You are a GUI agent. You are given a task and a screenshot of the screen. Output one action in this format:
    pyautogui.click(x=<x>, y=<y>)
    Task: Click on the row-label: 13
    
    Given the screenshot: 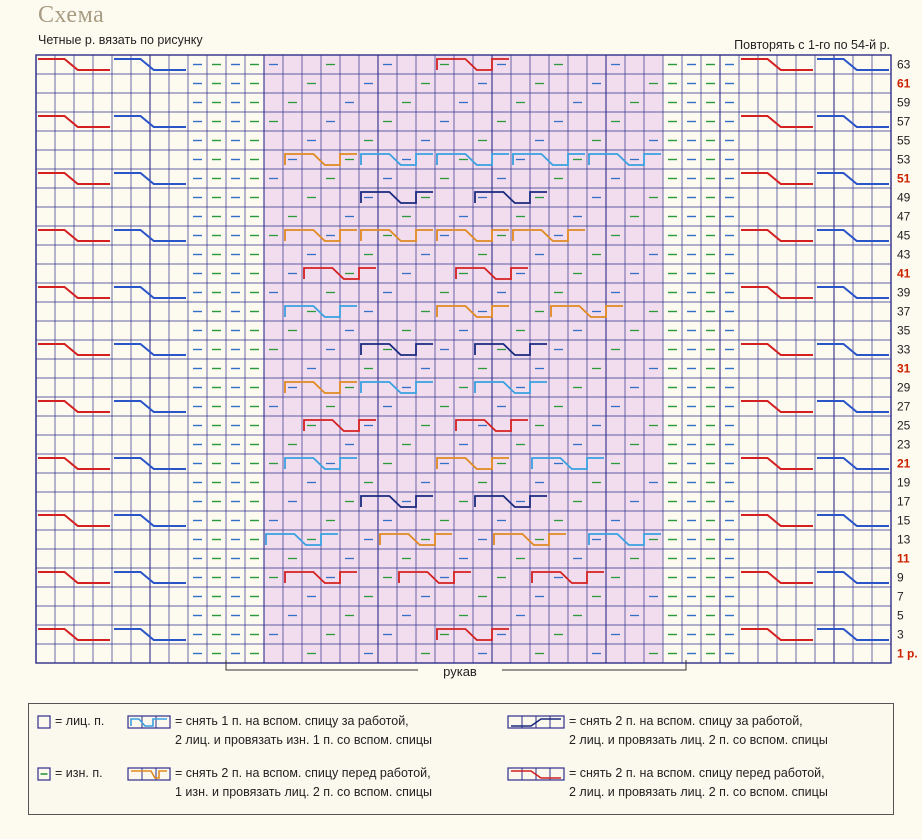 What is the action you would take?
    pyautogui.click(x=904, y=540)
    